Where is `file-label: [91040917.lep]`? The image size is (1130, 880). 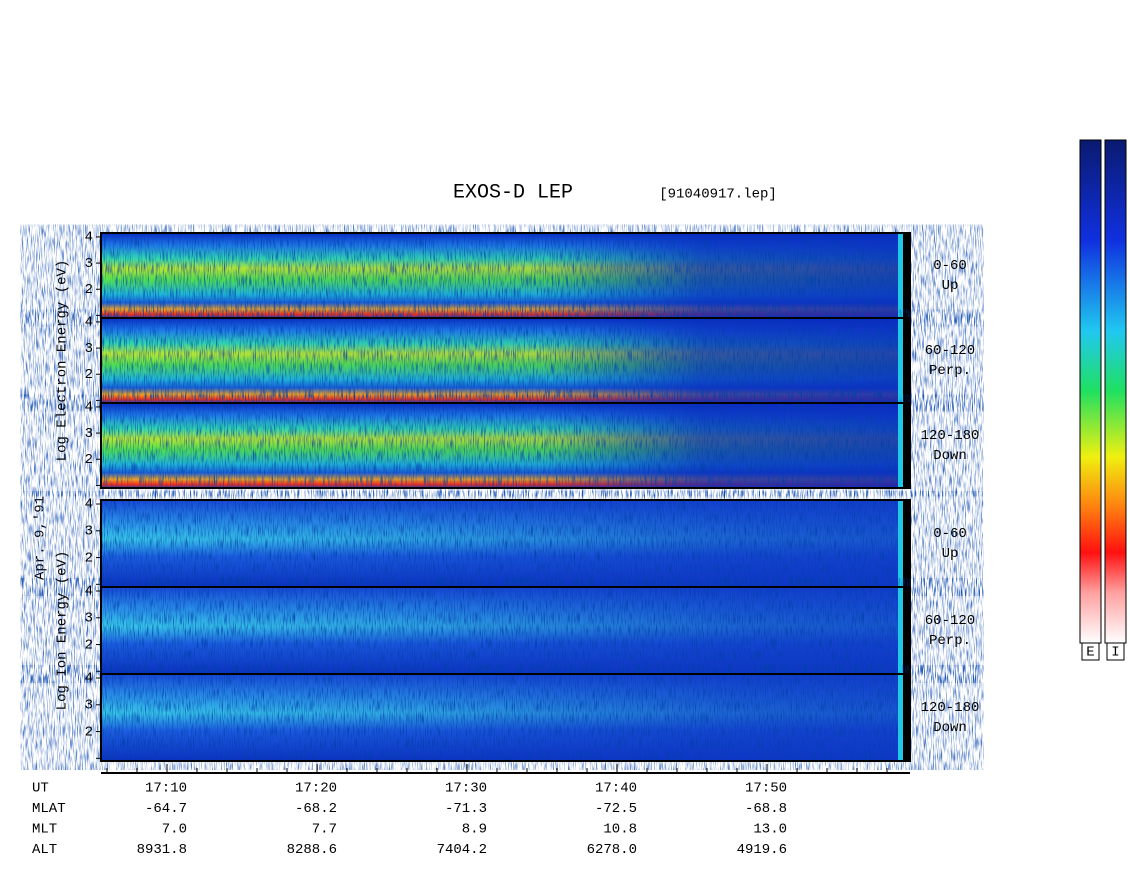 file-label: [91040917.lep] is located at coordinates (718, 195).